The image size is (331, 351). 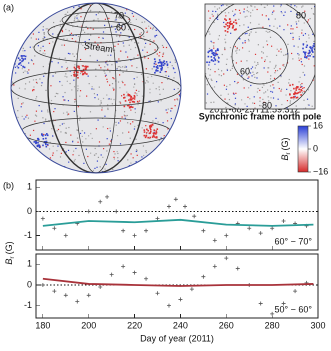 What do you see at coordinates (318, 125) in the screenshot?
I see `colorbar-tick-label: 16` at bounding box center [318, 125].